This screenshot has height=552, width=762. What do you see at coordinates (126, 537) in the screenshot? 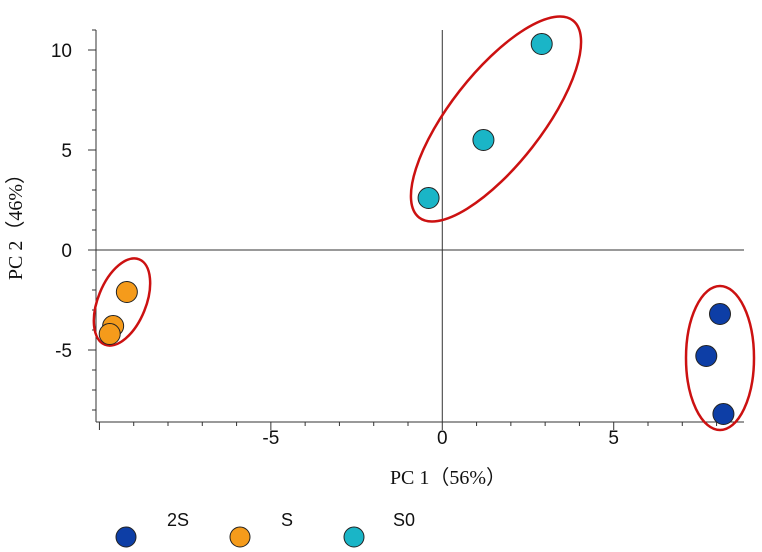
I see `legend-swatch-2S` at bounding box center [126, 537].